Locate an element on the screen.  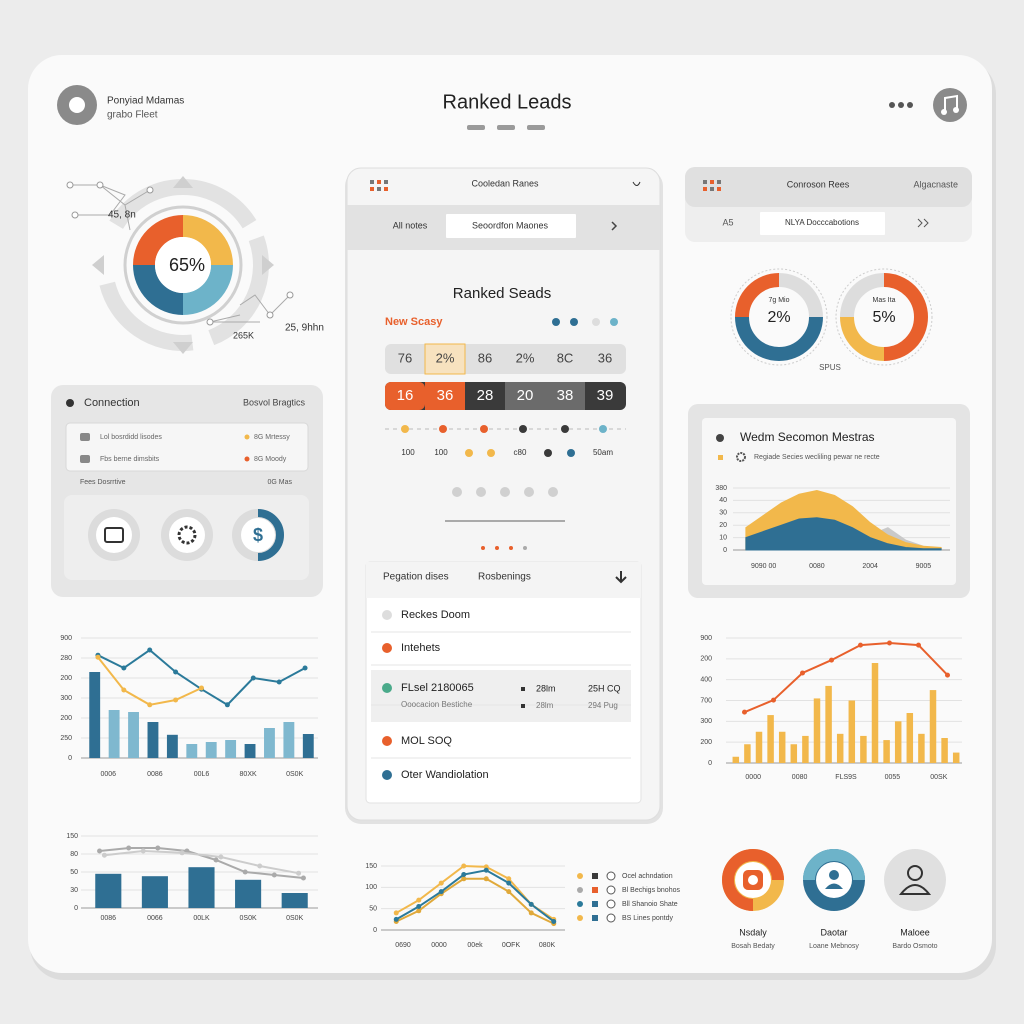
cell: 16 is located at coordinates (405, 395).